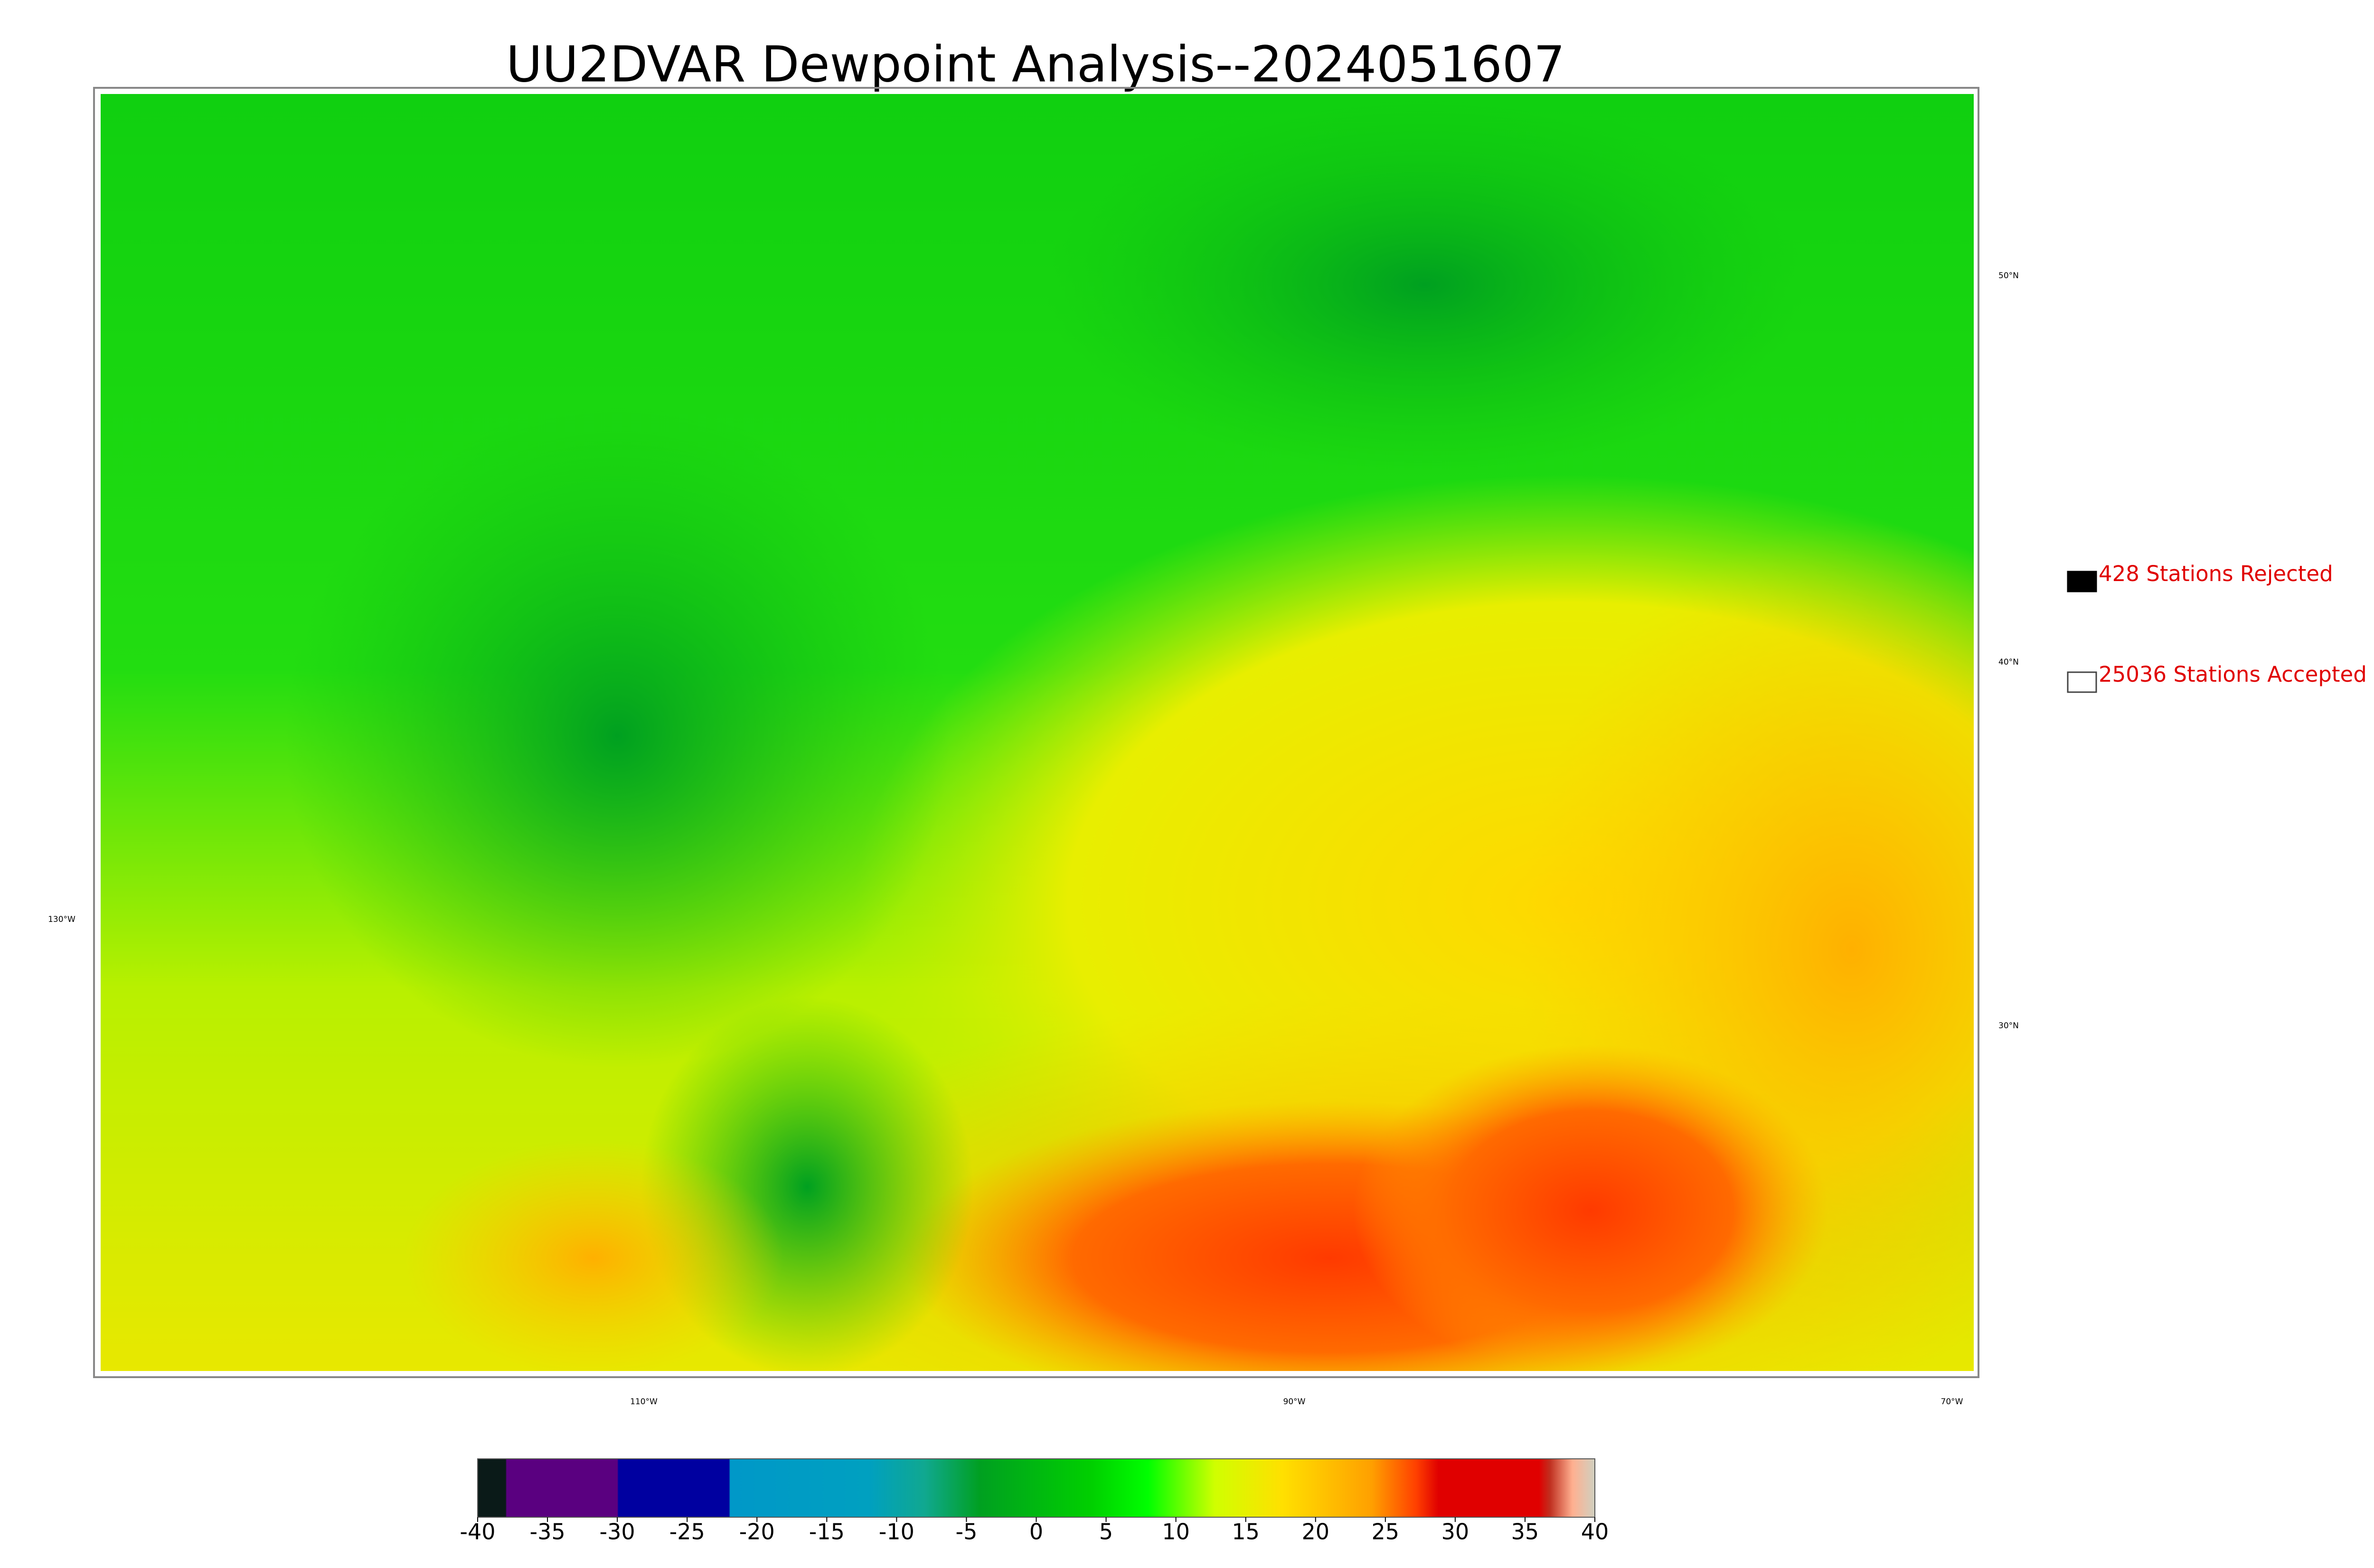 The image size is (2374, 1568). Describe the element at coordinates (757, 1532) in the screenshot. I see `colorbar-tick-label: -20` at that location.